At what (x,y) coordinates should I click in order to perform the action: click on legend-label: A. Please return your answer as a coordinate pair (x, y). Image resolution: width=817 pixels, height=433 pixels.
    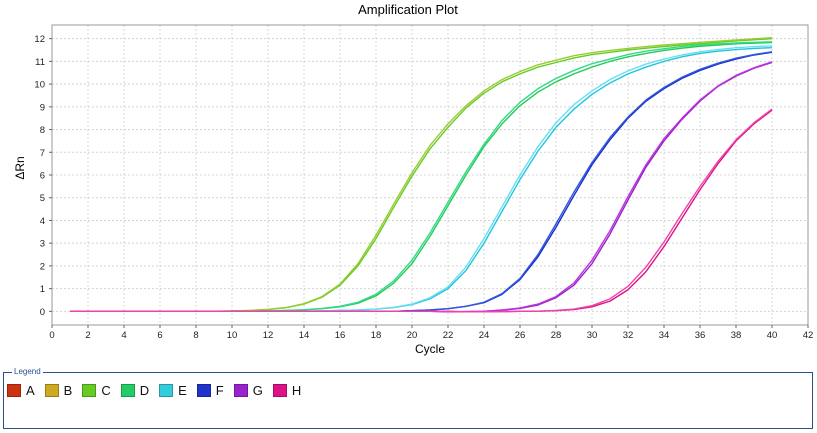
    Looking at the image, I should click on (30, 390).